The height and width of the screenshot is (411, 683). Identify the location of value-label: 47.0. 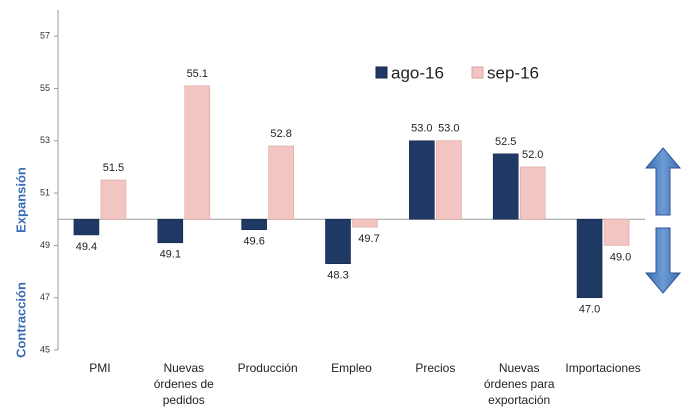
(589, 310).